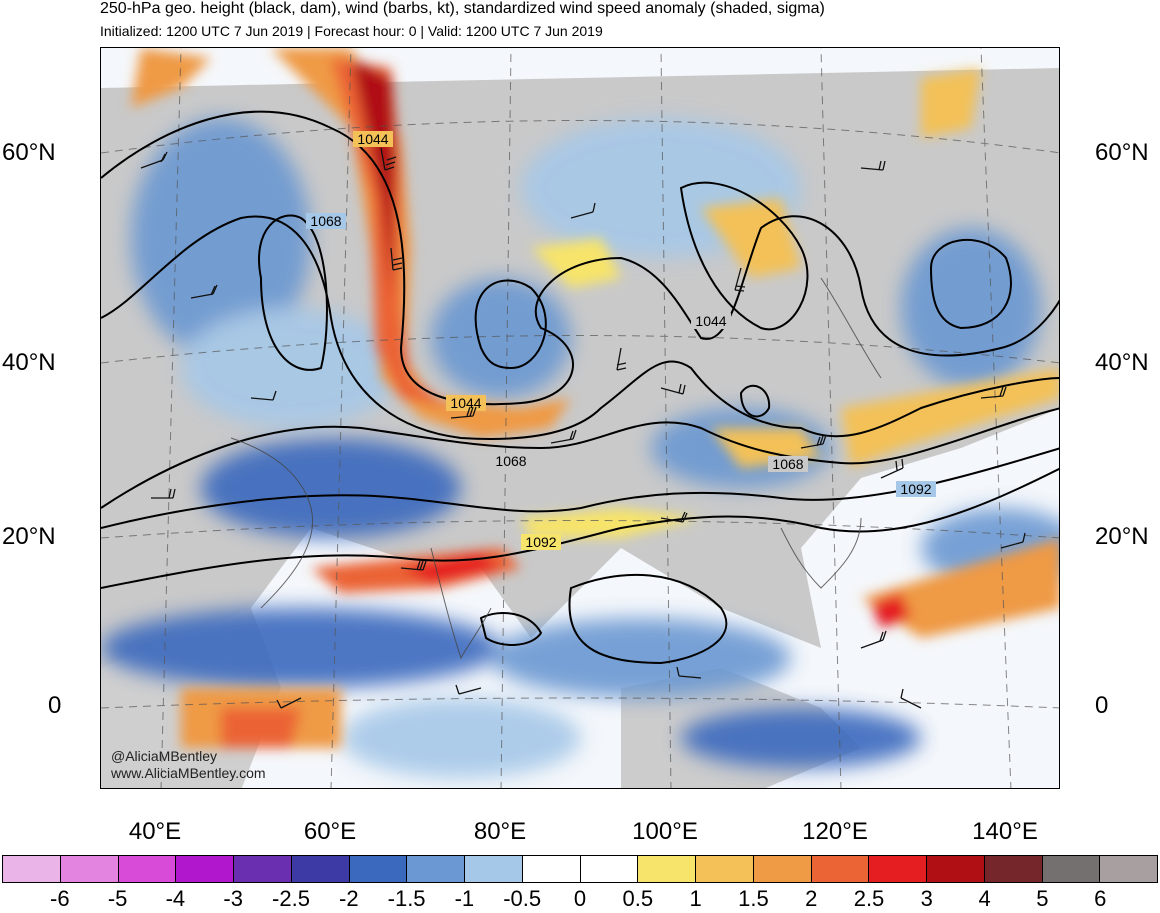  What do you see at coordinates (638, 898) in the screenshot?
I see `colorbar-tick-label: 0.5` at bounding box center [638, 898].